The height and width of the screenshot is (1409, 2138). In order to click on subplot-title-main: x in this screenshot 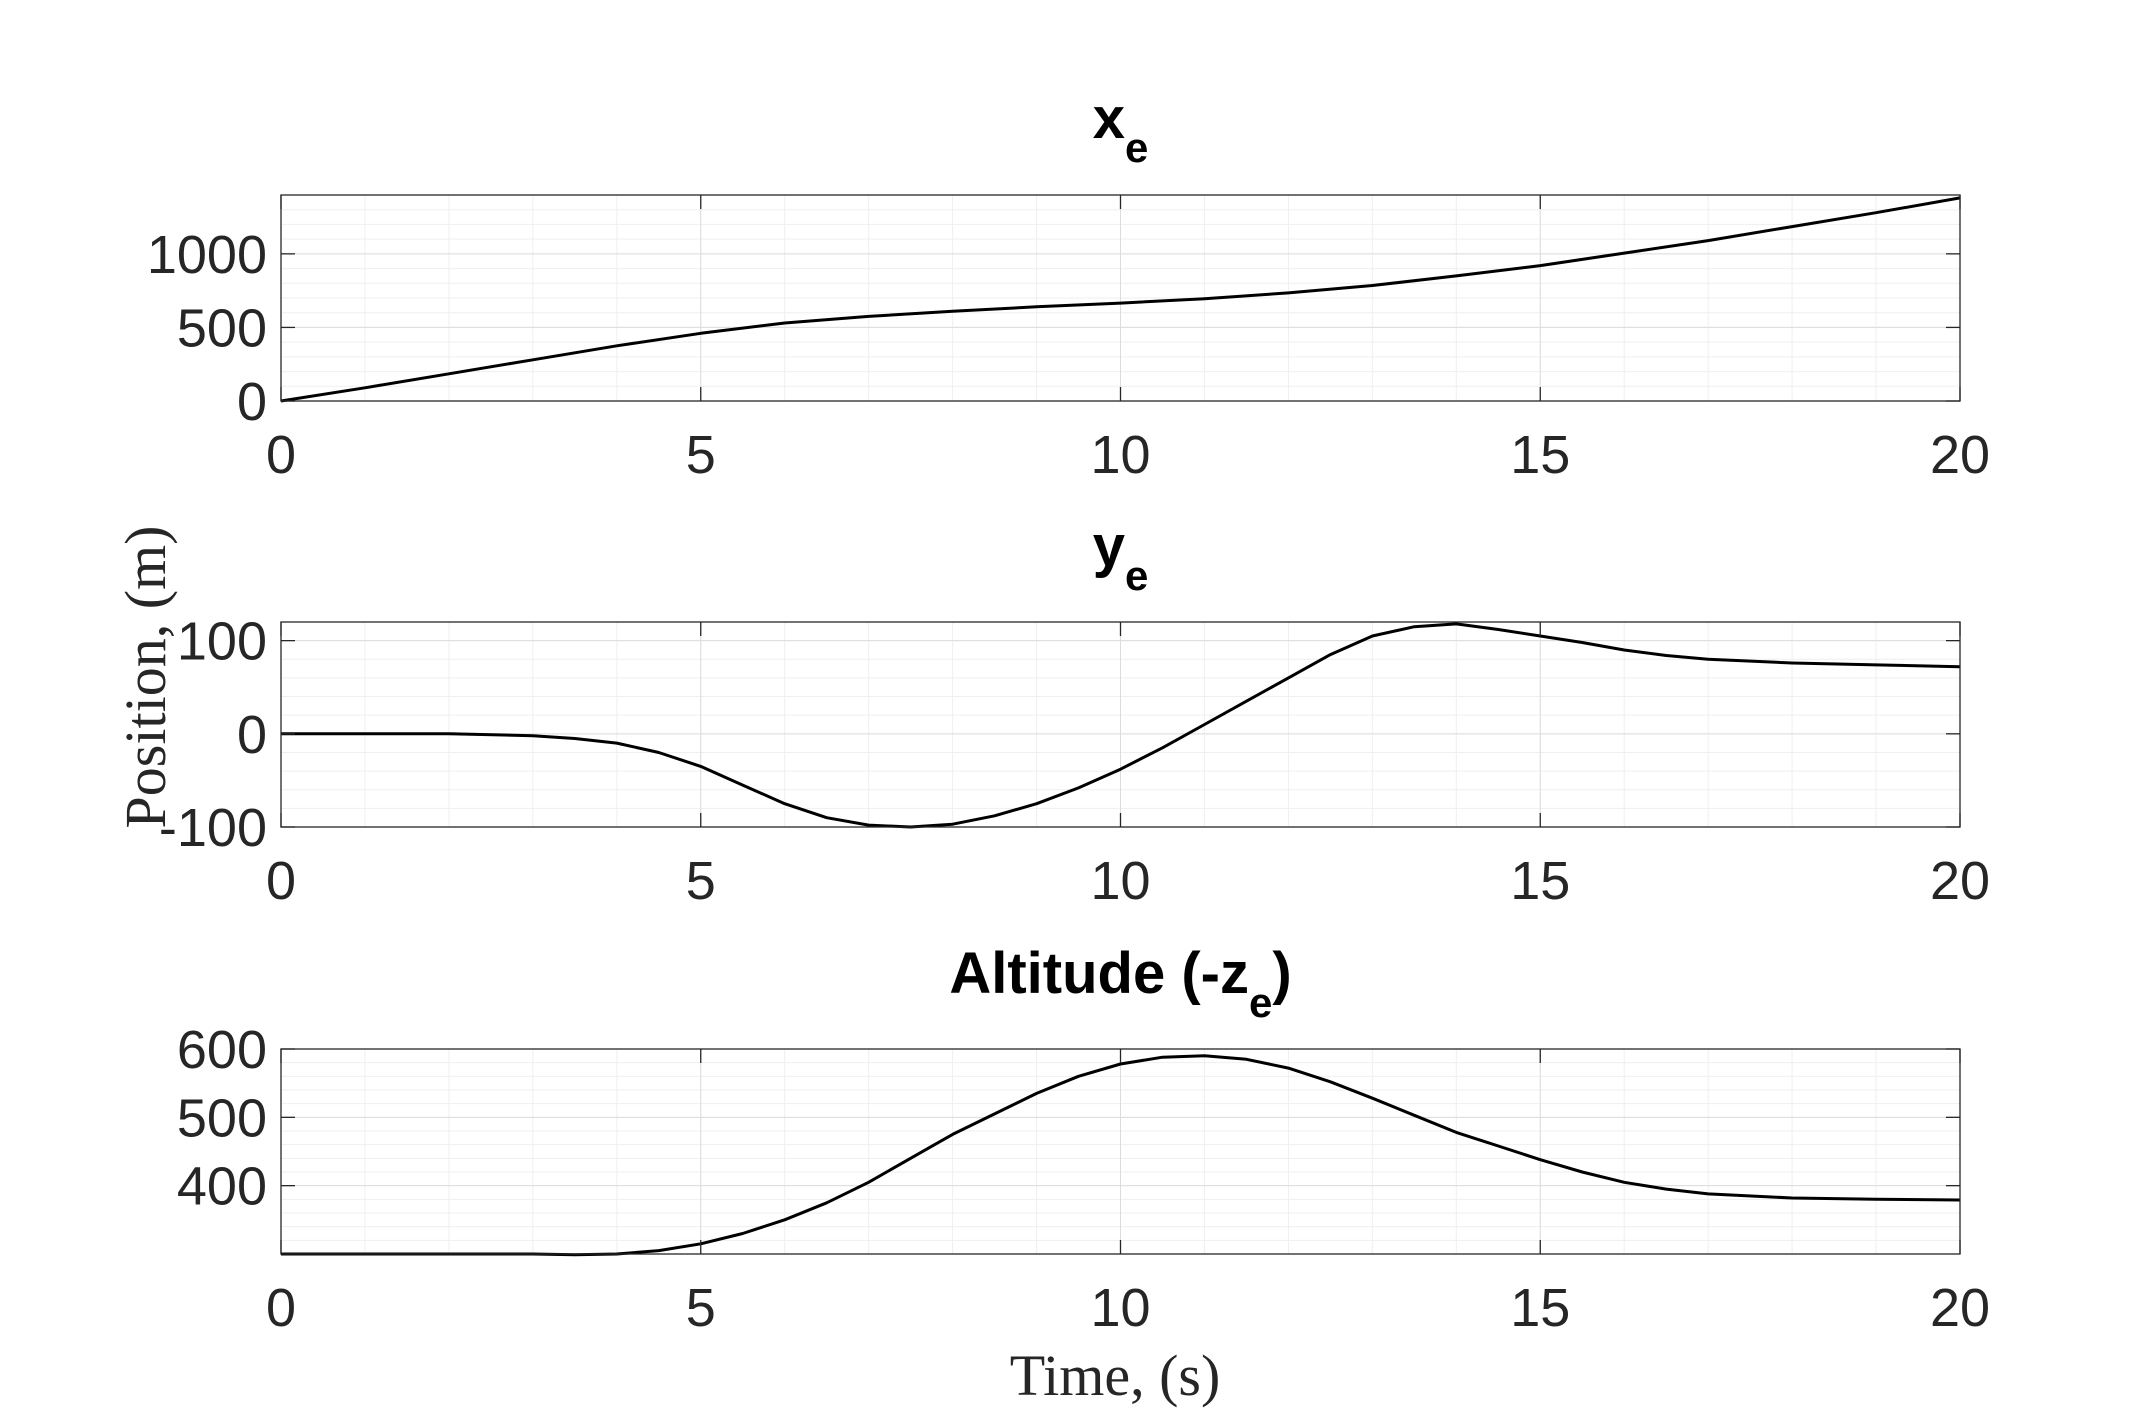, I will do `click(1109, 118)`.